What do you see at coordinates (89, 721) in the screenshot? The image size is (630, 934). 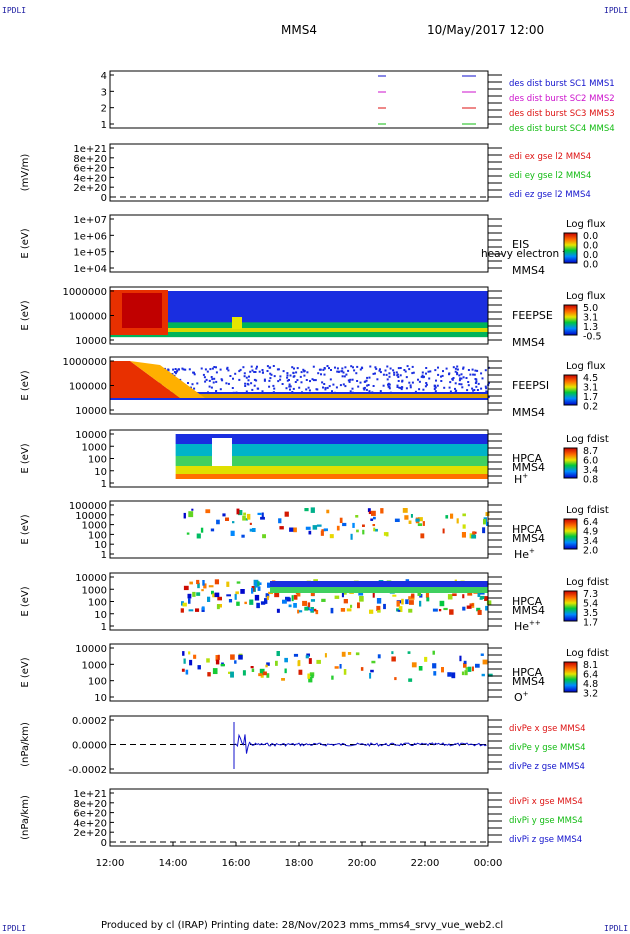 I see `y-tick-label: 0.0002` at bounding box center [89, 721].